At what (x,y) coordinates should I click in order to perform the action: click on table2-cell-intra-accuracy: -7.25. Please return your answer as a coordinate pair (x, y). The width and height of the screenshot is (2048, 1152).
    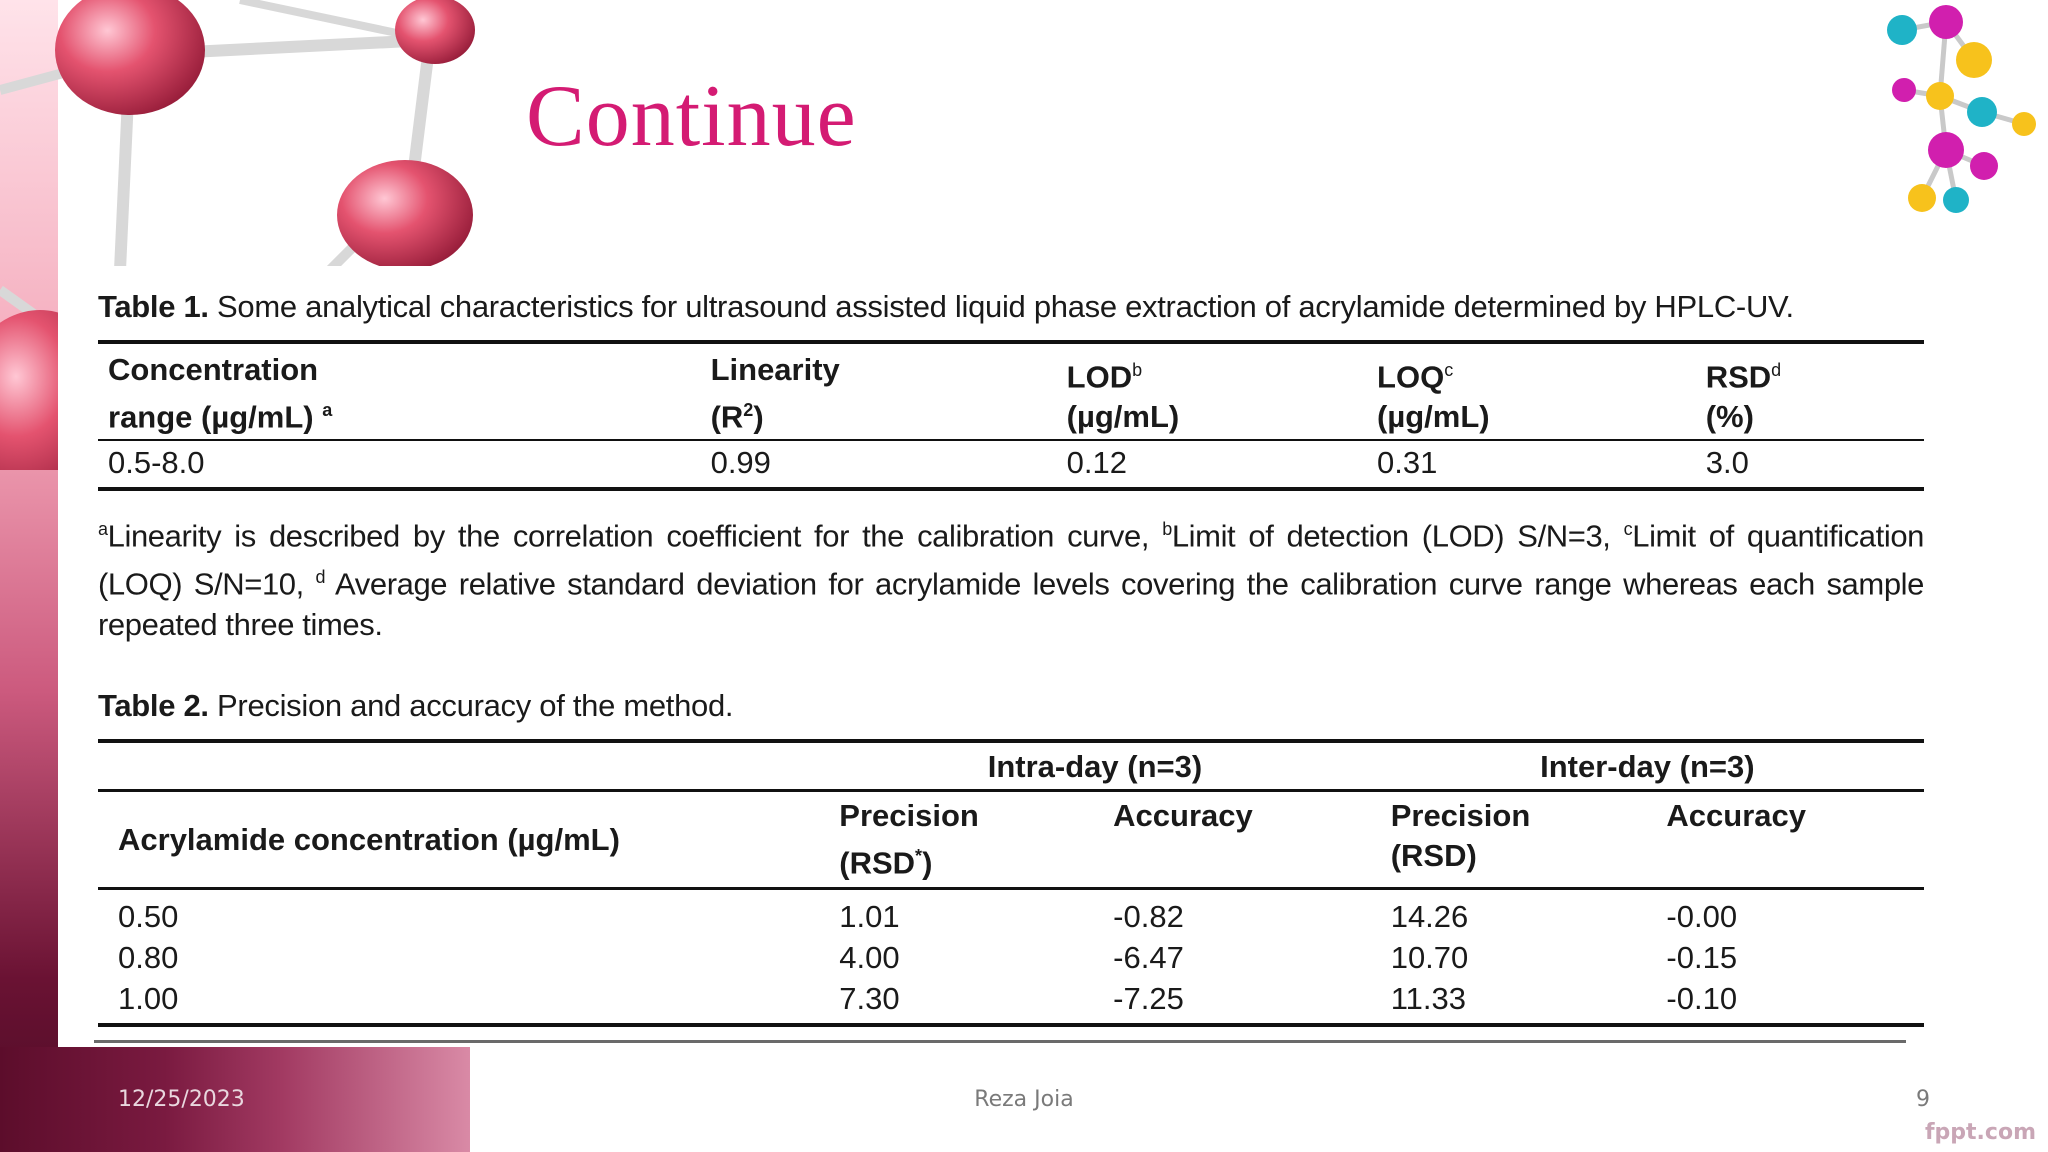
    Looking at the image, I should click on (1148, 999).